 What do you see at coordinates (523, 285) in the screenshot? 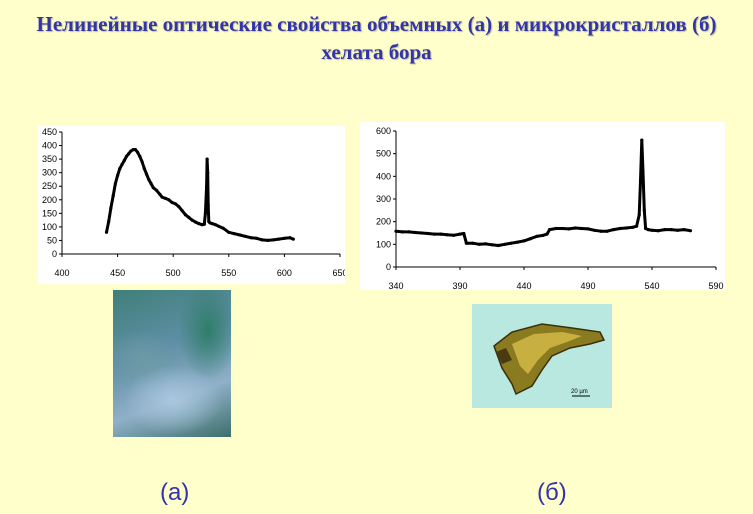
I see `chart-b-x-tick-label: 440` at bounding box center [523, 285].